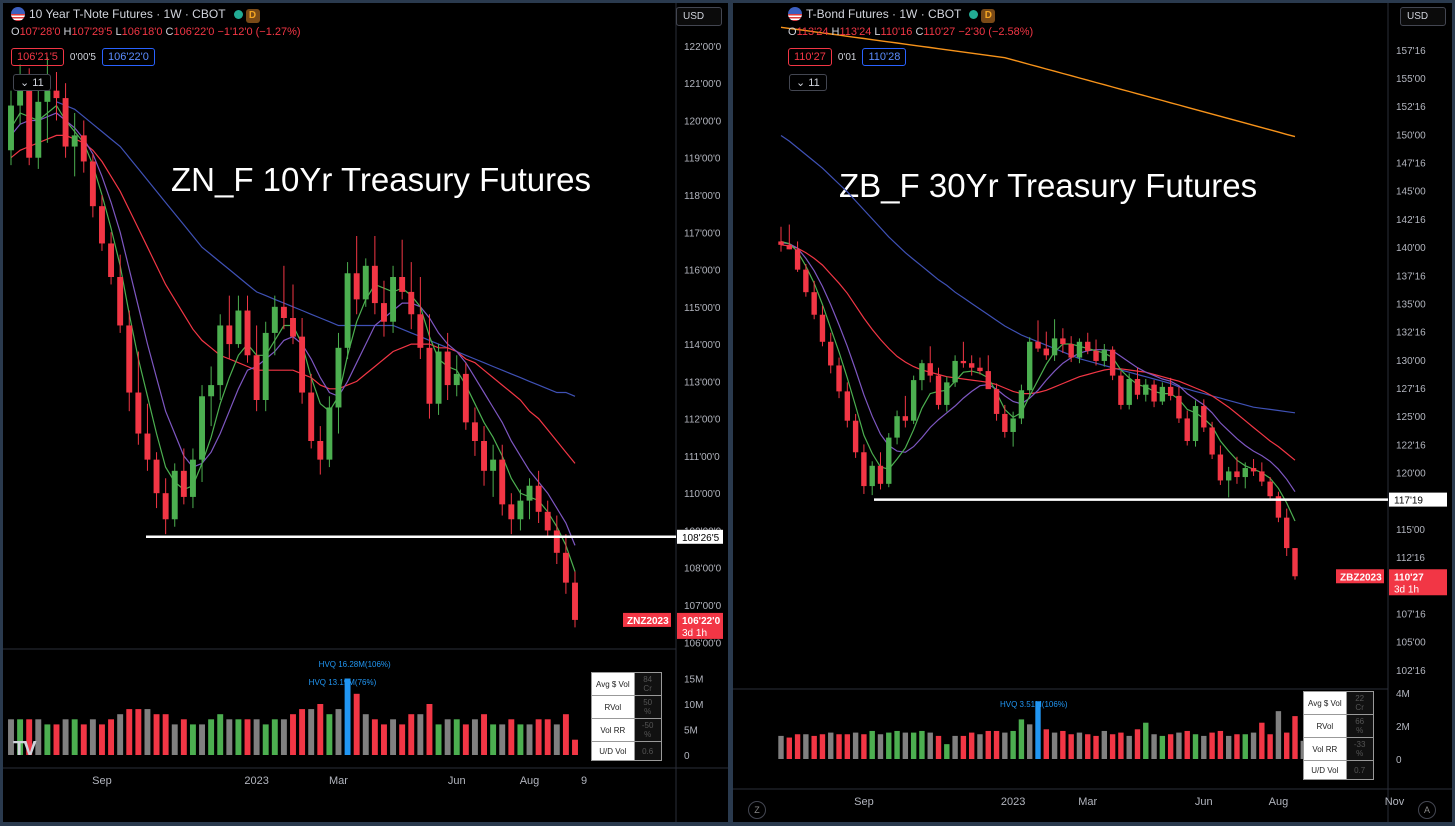  What do you see at coordinates (1038, 352) in the screenshot?
I see `ma-slow-line` at bounding box center [1038, 352].